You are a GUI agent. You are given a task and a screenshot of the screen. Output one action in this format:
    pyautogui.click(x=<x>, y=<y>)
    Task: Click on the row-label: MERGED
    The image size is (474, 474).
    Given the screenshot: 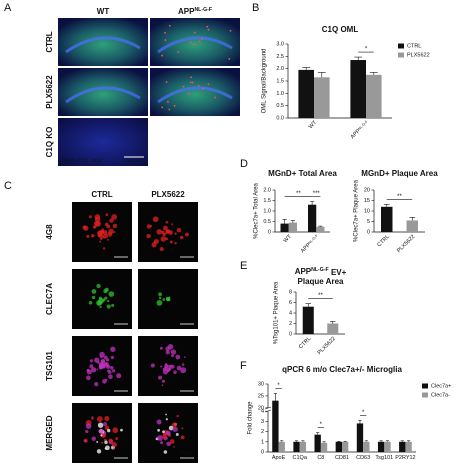 What is the action you would take?
    pyautogui.click(x=49, y=432)
    